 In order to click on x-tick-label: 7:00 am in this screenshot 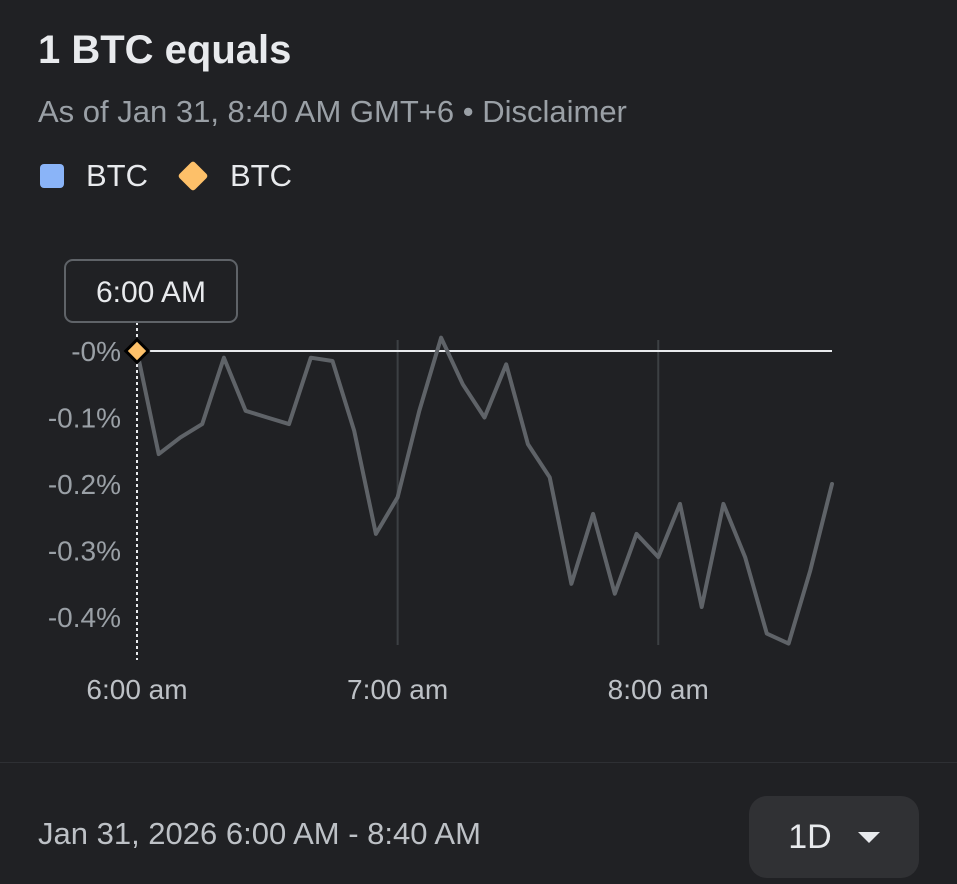, I will do `click(397, 689)`.